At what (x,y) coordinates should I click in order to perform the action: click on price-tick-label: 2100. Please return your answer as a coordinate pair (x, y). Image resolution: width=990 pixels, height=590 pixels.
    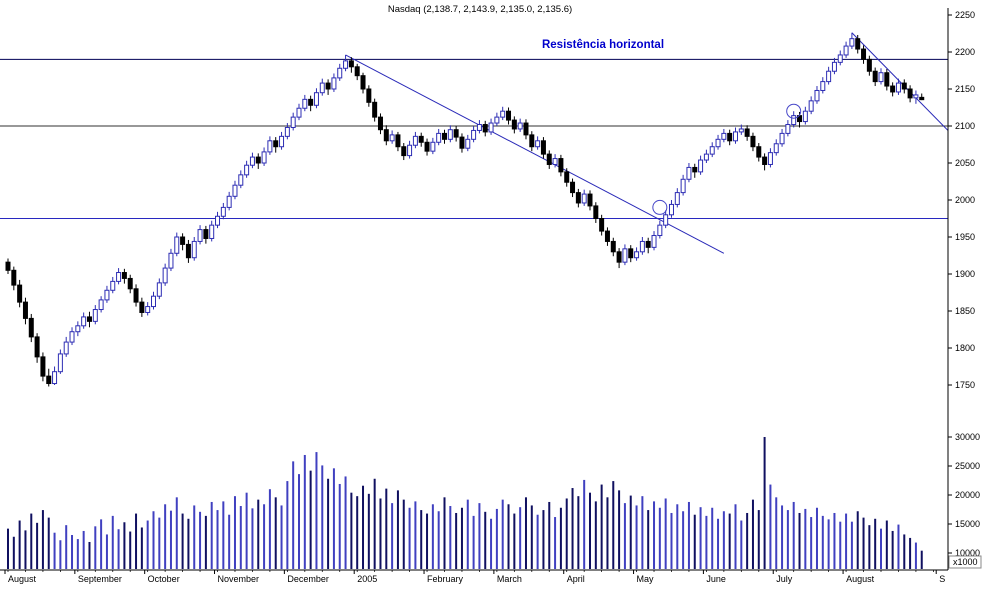
    Looking at the image, I should click on (965, 126).